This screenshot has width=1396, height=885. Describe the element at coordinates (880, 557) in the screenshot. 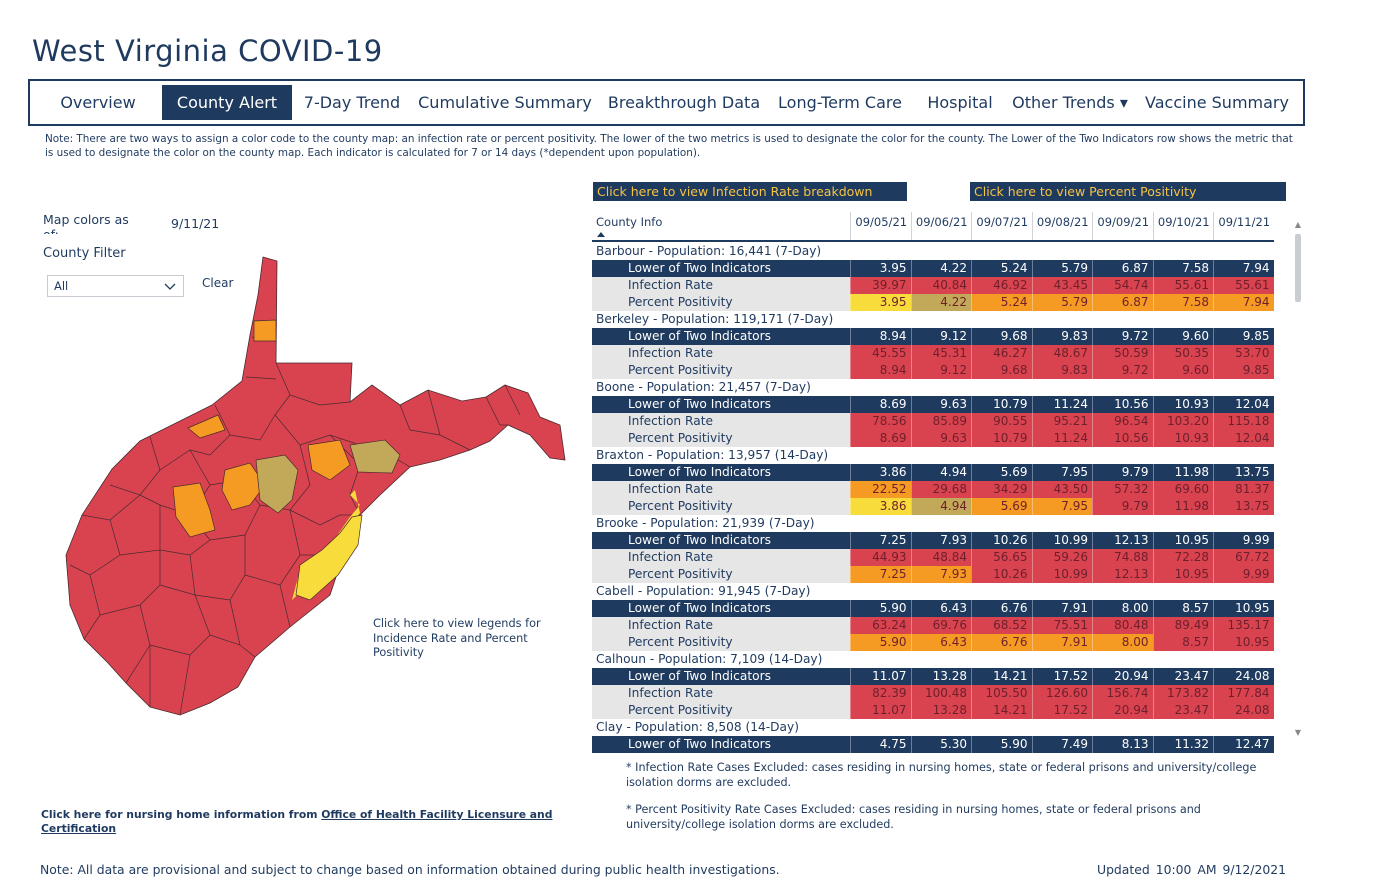

I see `value-cell: 44.93` at that location.